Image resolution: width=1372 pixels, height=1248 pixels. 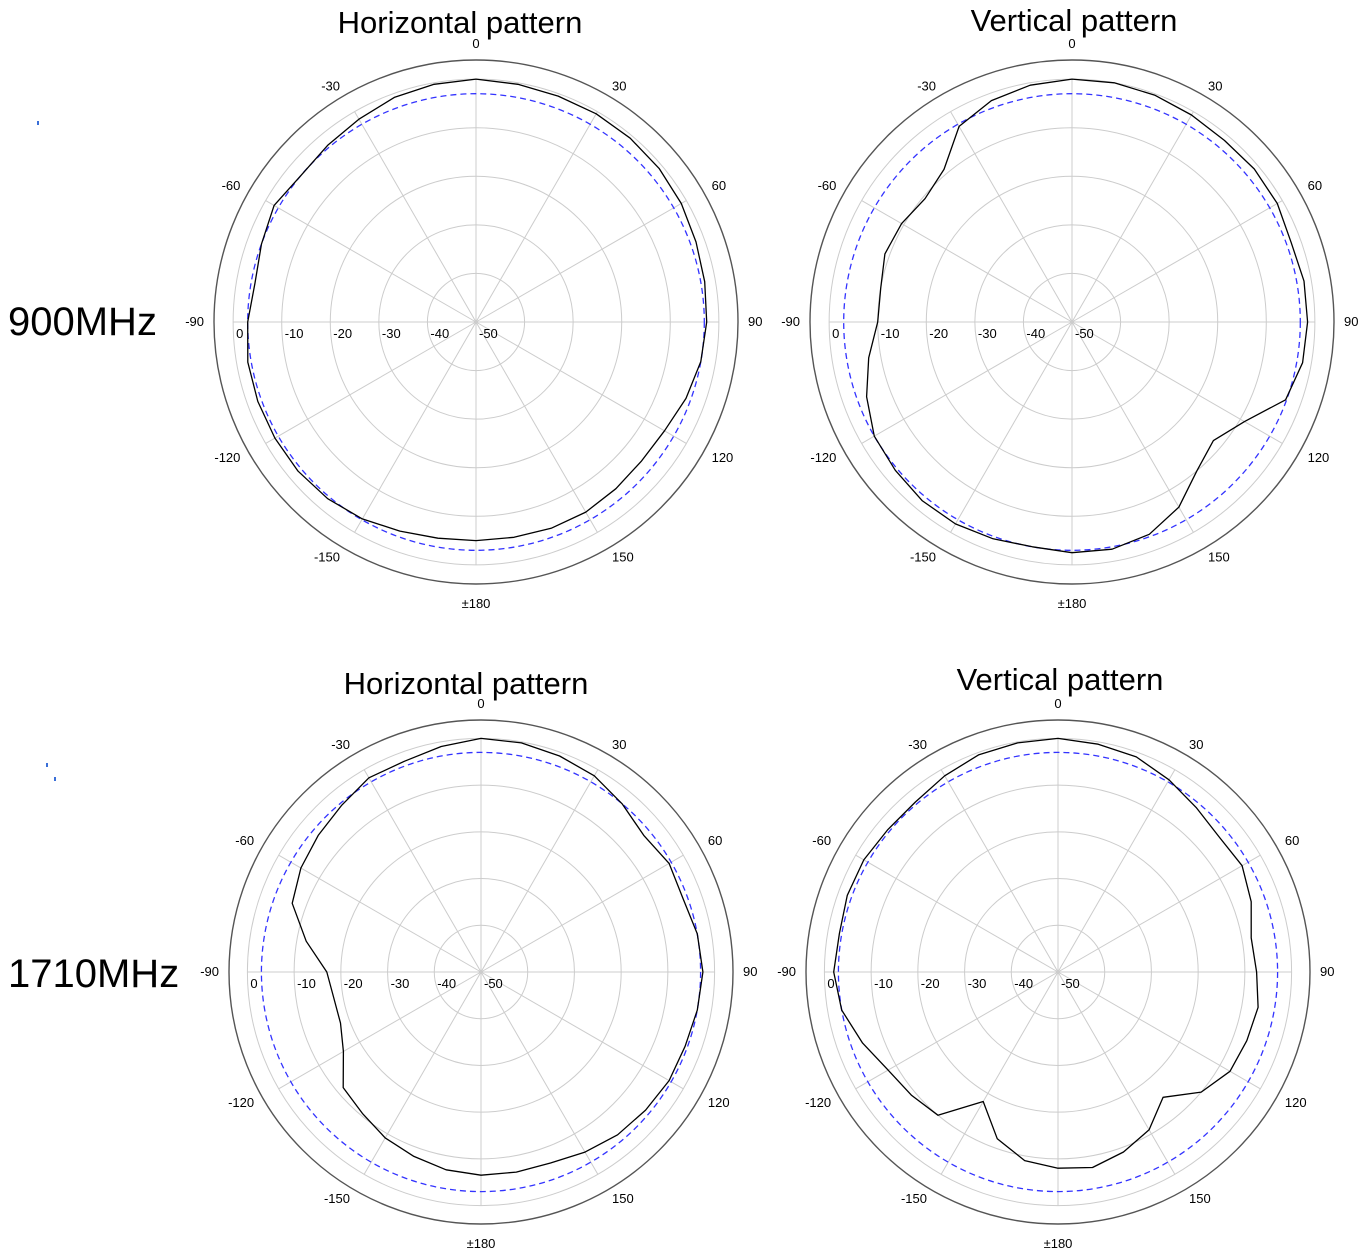 I want to click on angle-label: -30, so click(x=340, y=744).